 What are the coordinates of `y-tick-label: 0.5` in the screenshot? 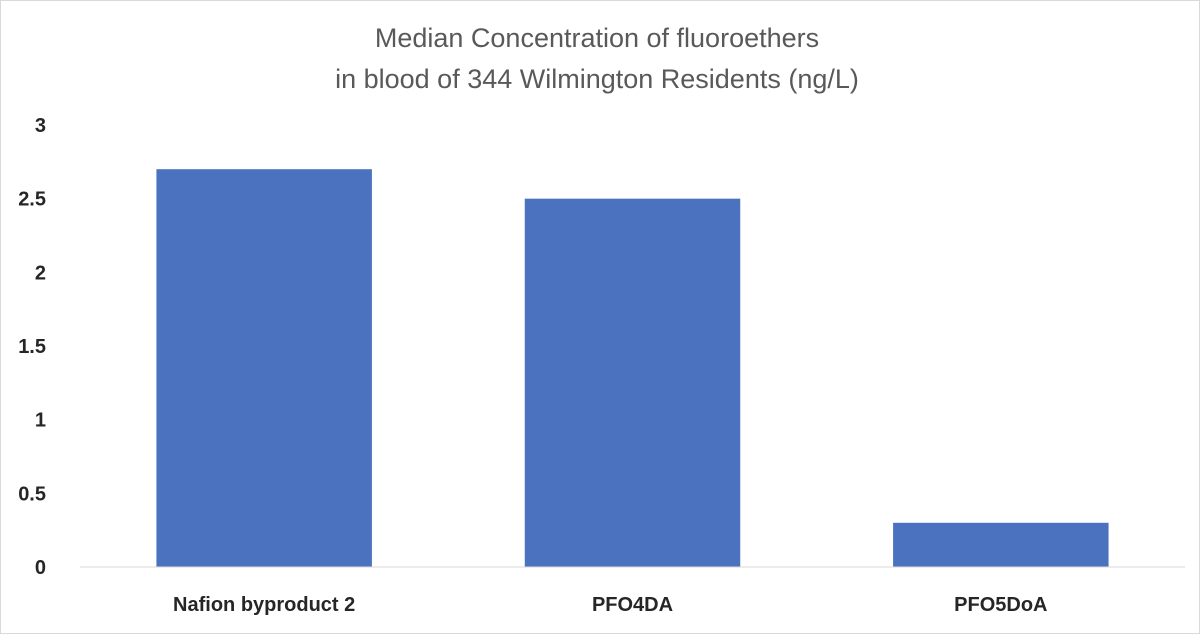 It's located at (32, 494).